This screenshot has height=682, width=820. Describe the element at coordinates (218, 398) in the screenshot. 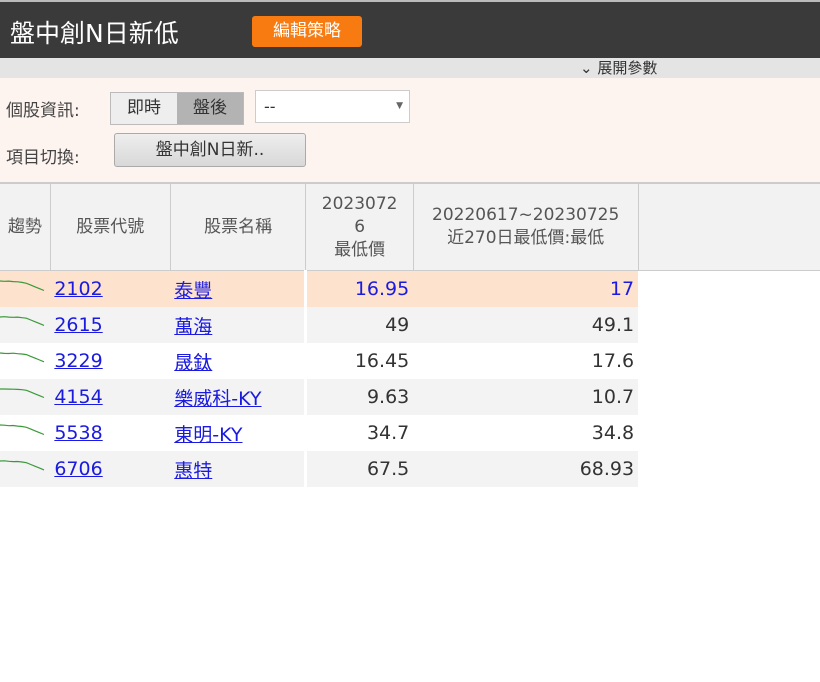

I see `stock-name-link: 樂威科-KY` at that location.